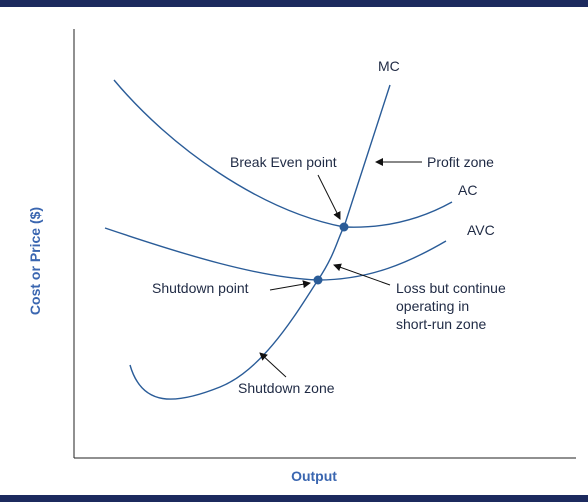  Describe the element at coordinates (467, 190) in the screenshot. I see `ac-label: AC` at that location.